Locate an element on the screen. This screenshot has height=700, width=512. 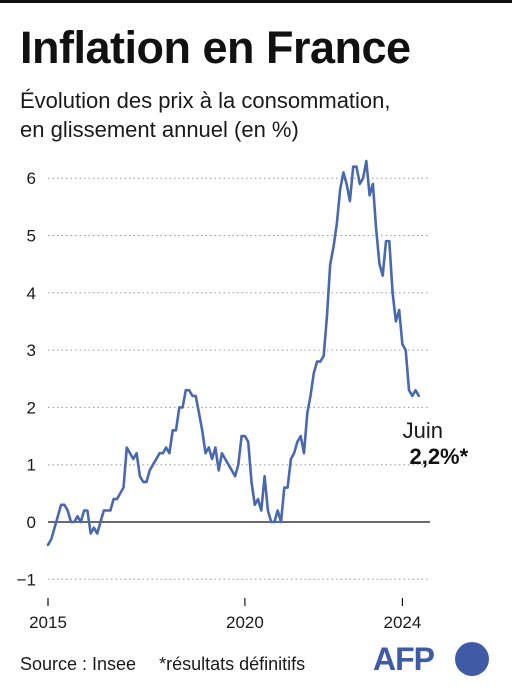
source-text: Source : Insee is located at coordinates (78, 664).